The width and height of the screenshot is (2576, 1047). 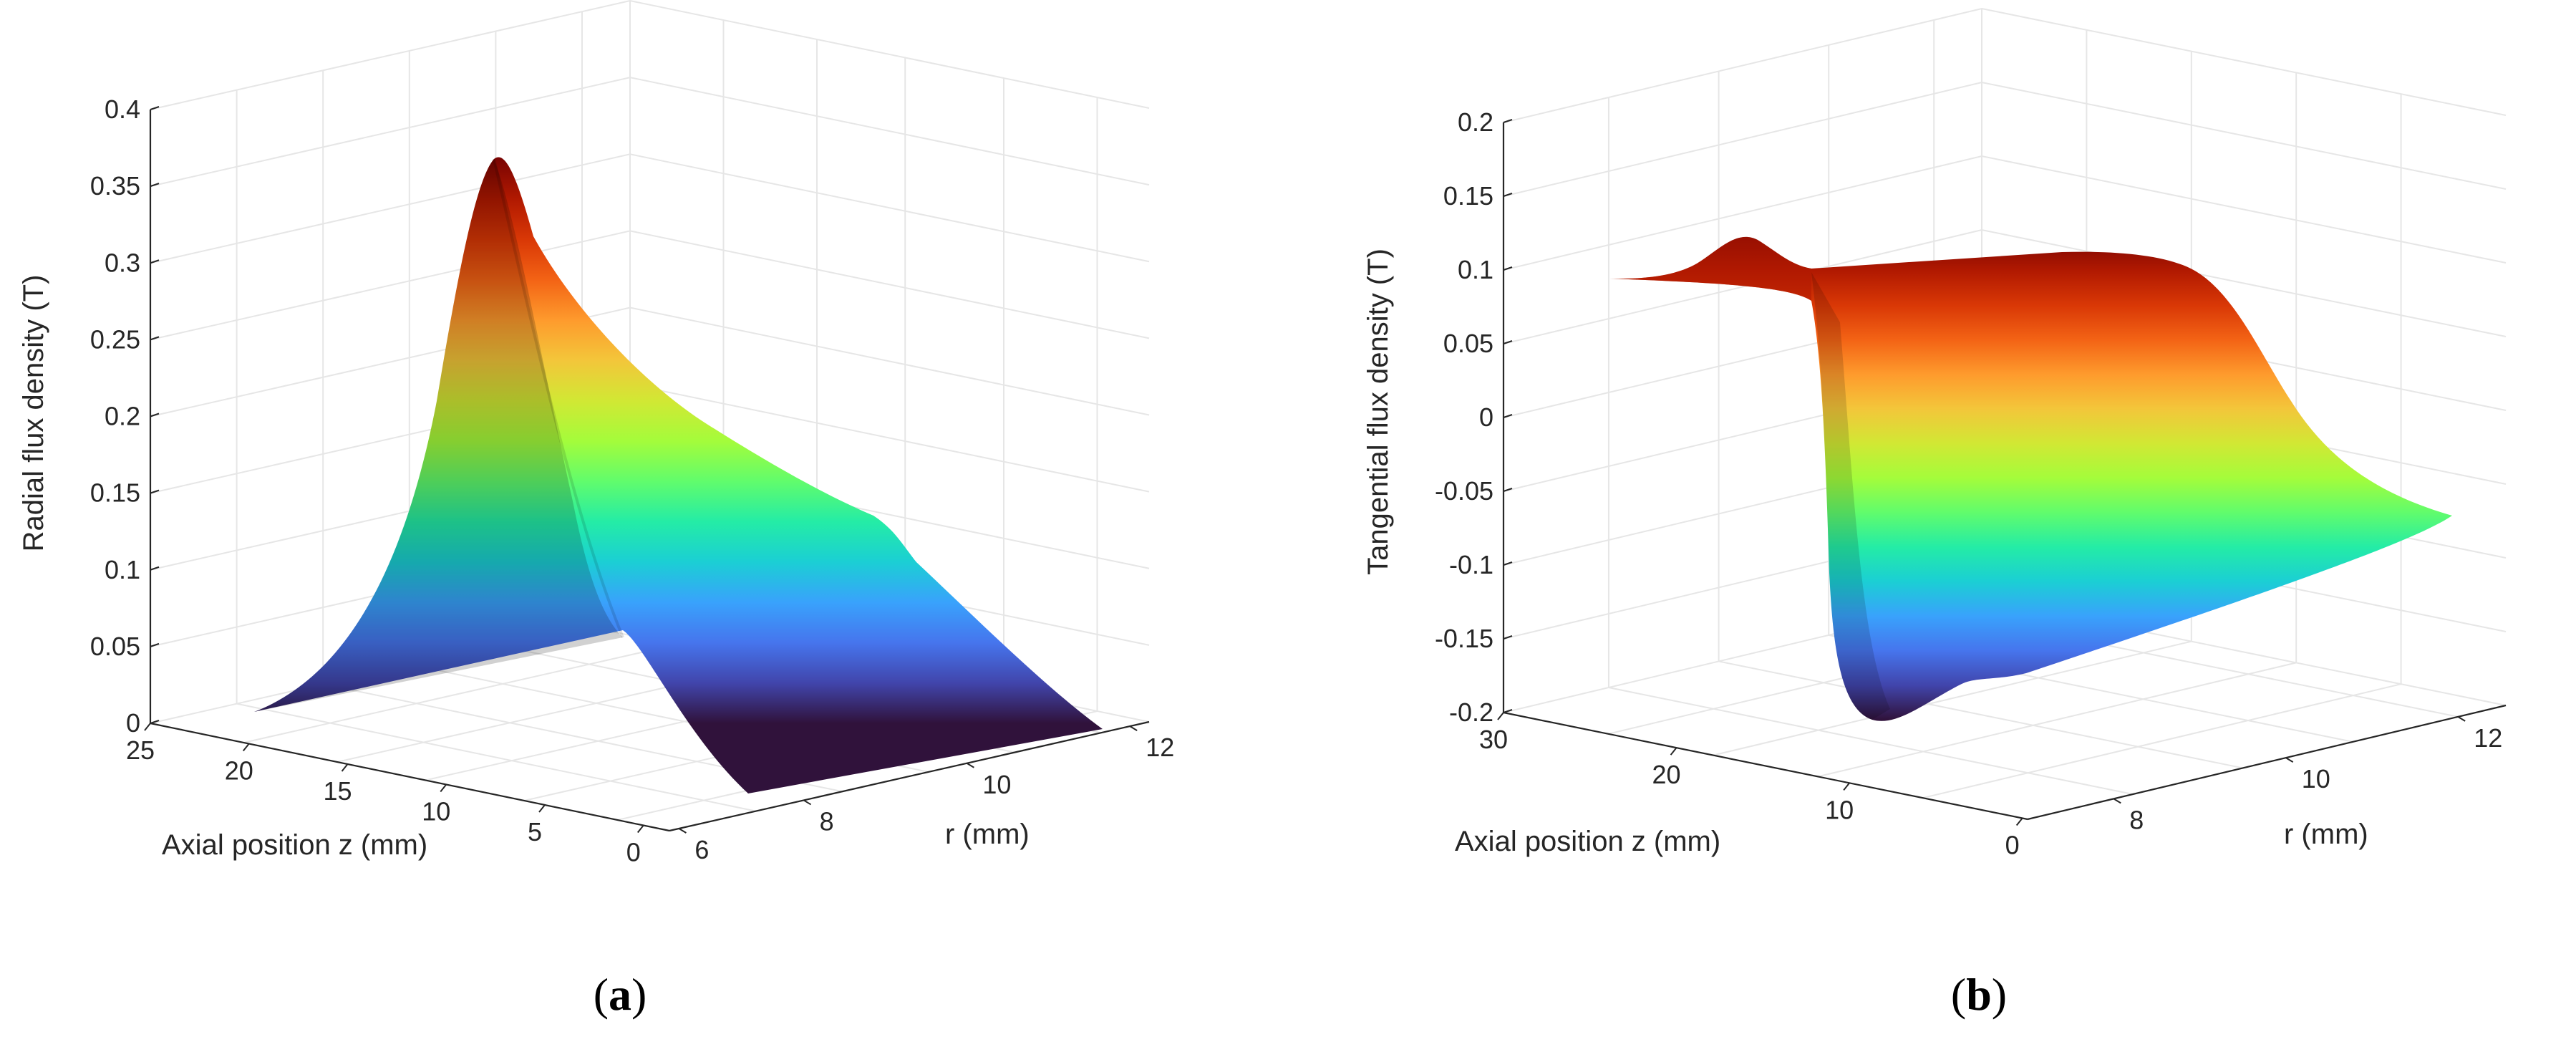 I want to click on y-ticks-b: 8 10 12, so click(x=2307, y=775).